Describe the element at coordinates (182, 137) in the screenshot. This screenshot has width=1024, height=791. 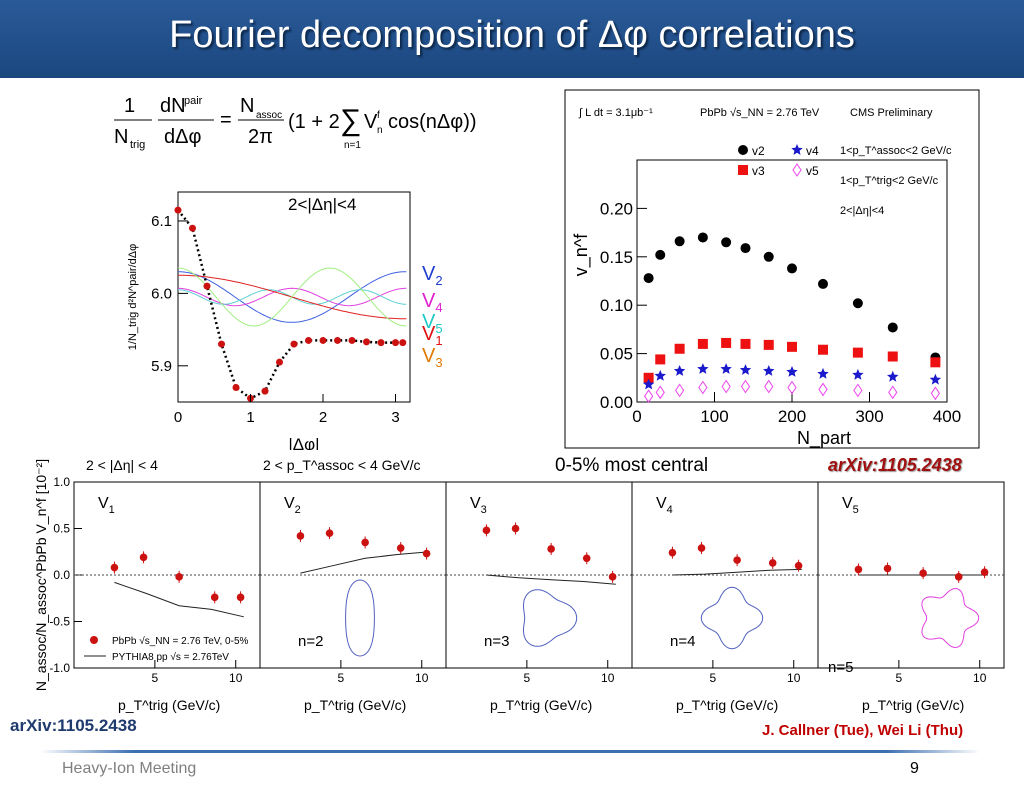
I see `svg-text: dΔφ` at that location.